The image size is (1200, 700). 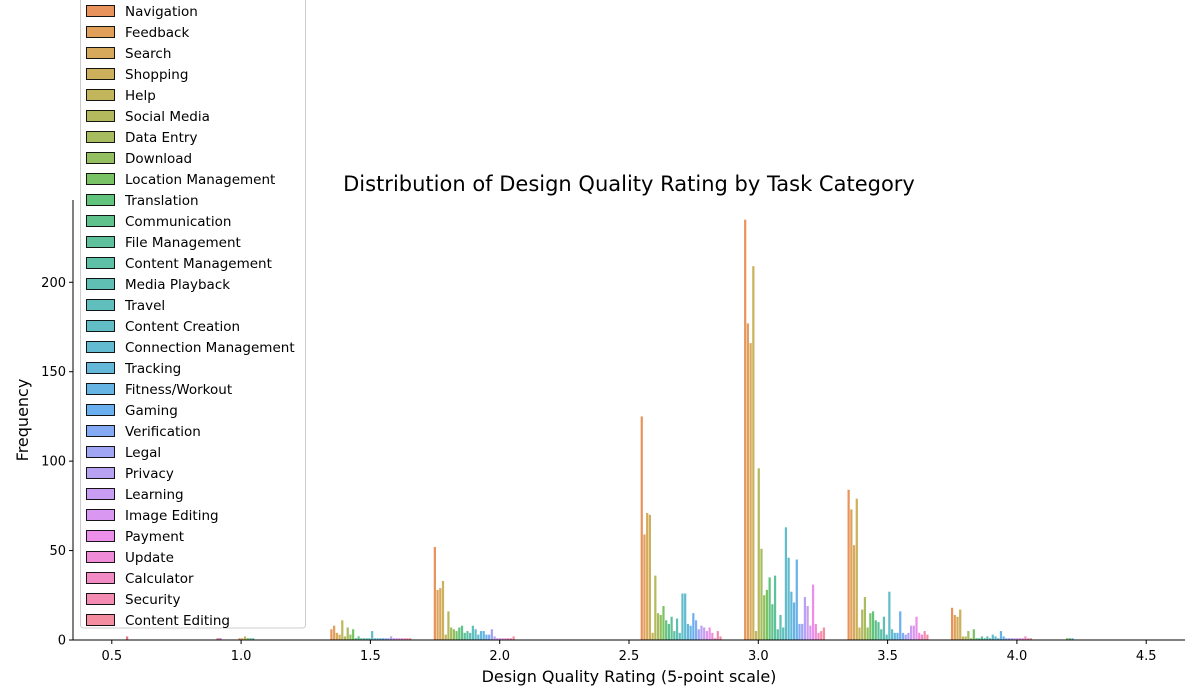 What do you see at coordinates (200, 180) in the screenshot?
I see `legend-label: Location Management` at bounding box center [200, 180].